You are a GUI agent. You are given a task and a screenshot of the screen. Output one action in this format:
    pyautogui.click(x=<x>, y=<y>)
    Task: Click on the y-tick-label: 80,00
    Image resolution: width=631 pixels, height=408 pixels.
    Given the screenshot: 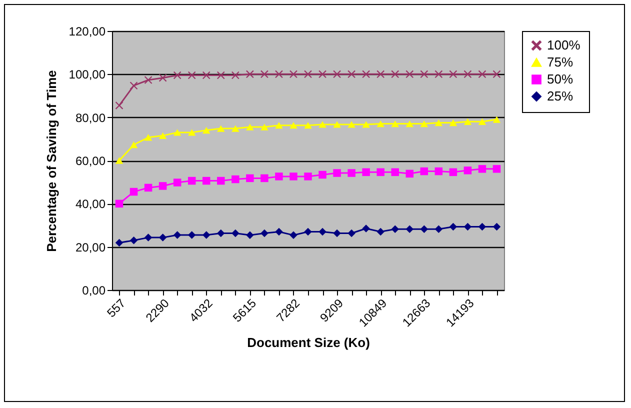 What is the action you would take?
    pyautogui.click(x=90, y=117)
    